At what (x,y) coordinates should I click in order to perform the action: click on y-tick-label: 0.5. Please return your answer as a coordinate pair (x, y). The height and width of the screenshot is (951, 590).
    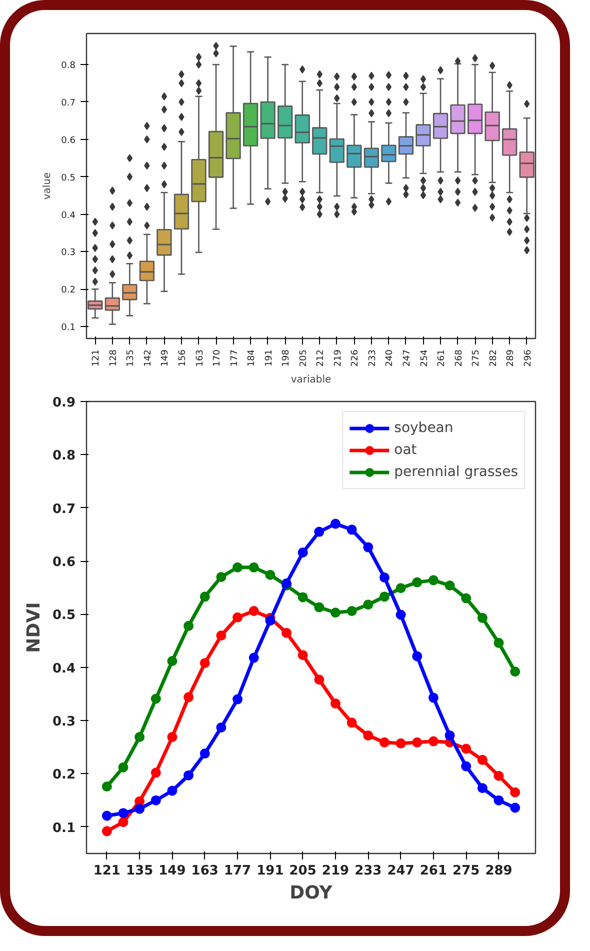
    Looking at the image, I should click on (64, 616).